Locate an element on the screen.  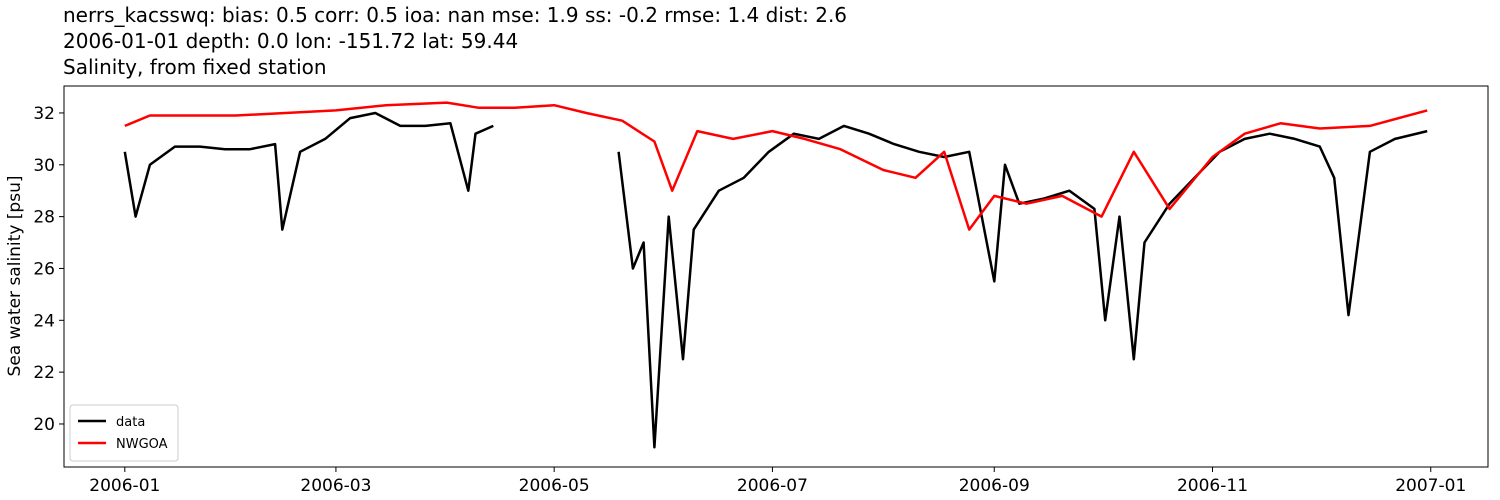
legend: data NWGOA is located at coordinates (124, 433).